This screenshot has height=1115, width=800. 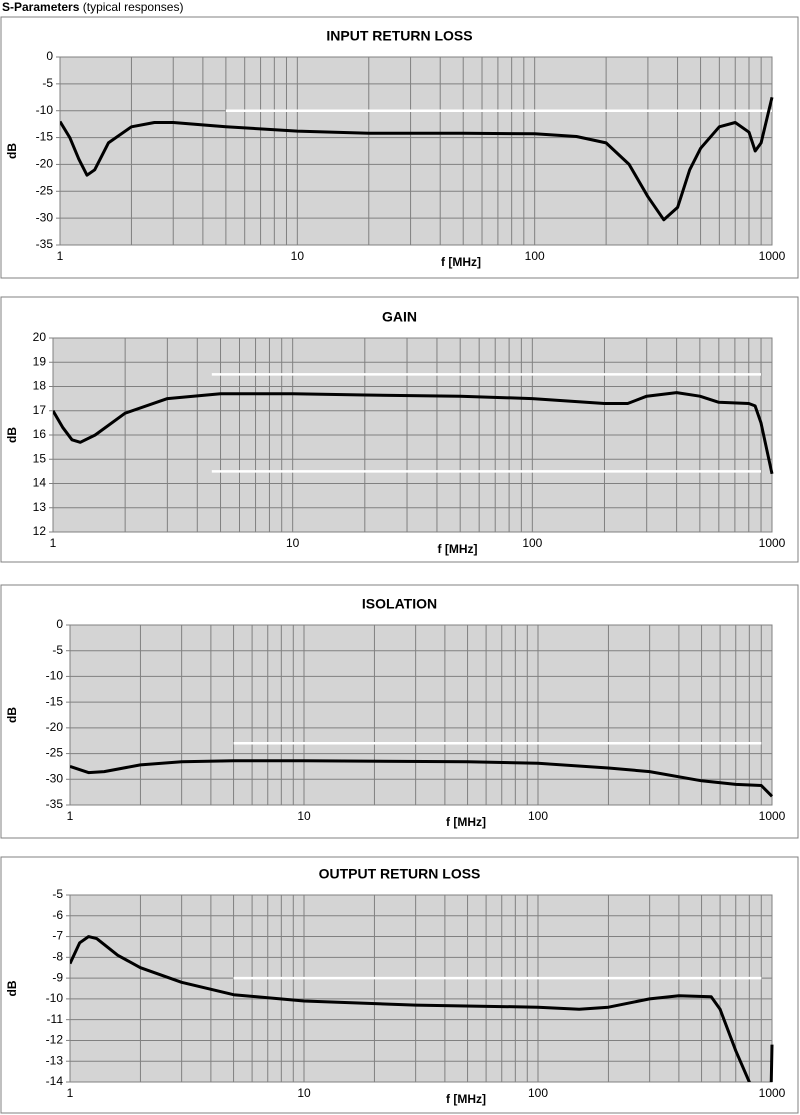 I want to click on y-tick-label: 17, so click(x=40, y=410).